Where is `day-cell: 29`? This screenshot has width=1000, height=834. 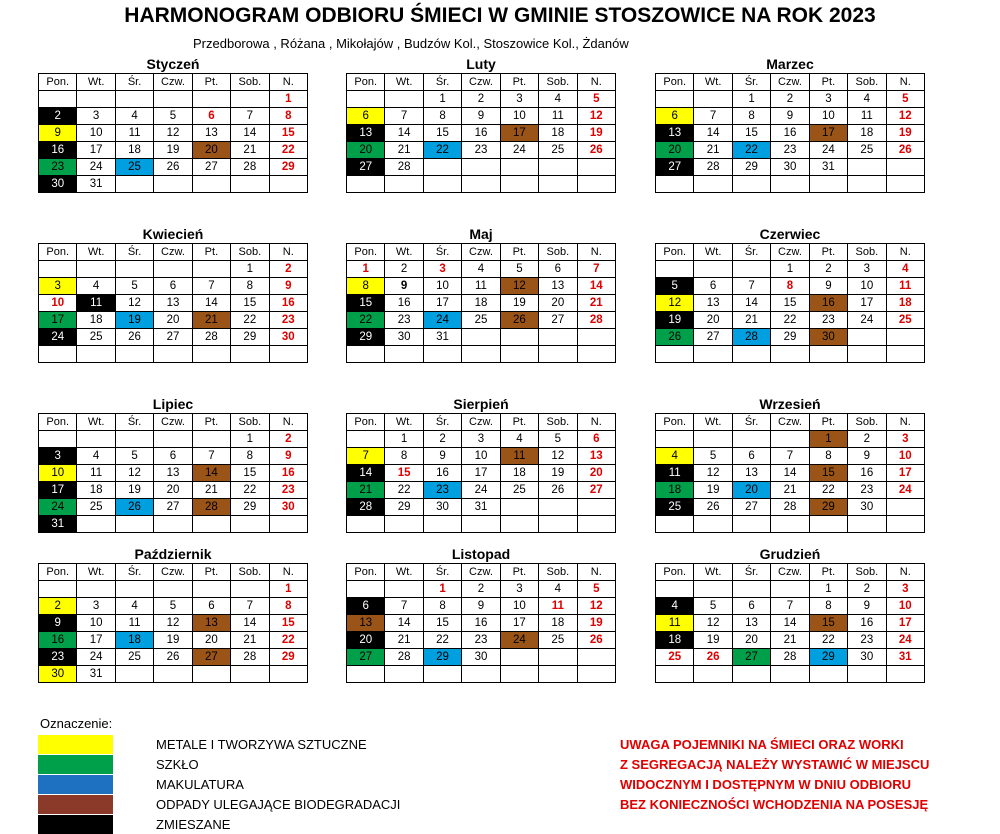
day-cell: 29 is located at coordinates (250, 337).